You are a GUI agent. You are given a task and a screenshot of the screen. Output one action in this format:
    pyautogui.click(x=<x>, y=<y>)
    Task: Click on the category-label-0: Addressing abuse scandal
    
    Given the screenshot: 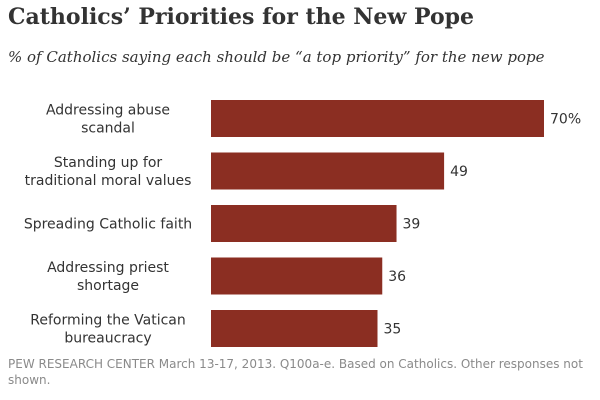 What is the action you would take?
    pyautogui.click(x=108, y=120)
    